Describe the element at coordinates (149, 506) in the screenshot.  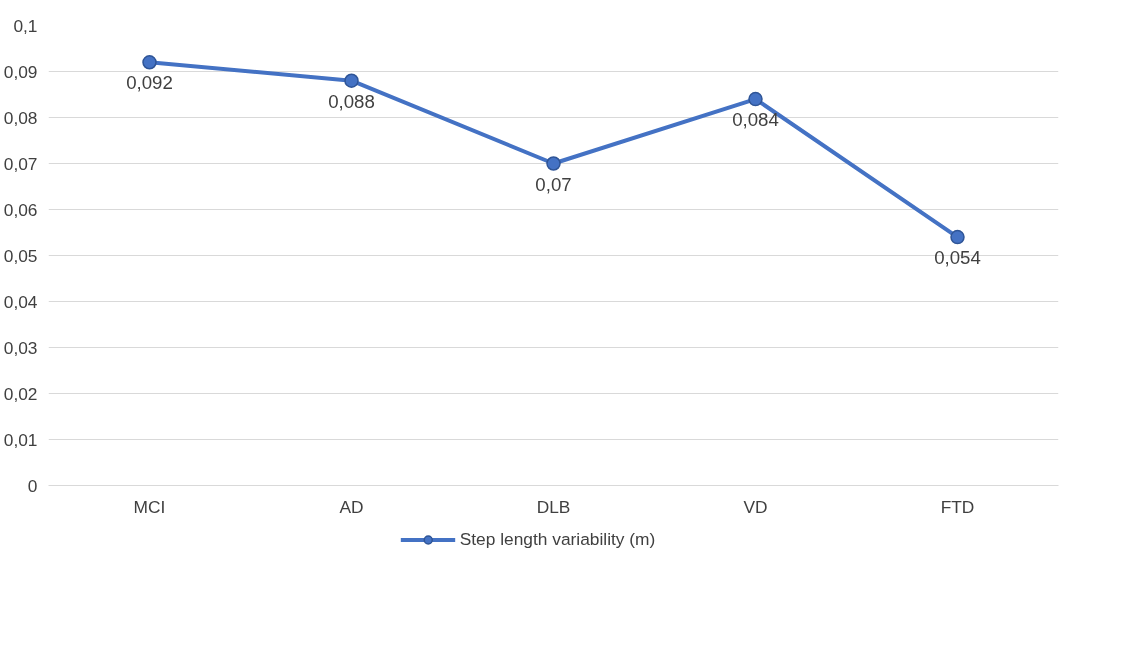
I see `x-tick-label: MCI` at that location.